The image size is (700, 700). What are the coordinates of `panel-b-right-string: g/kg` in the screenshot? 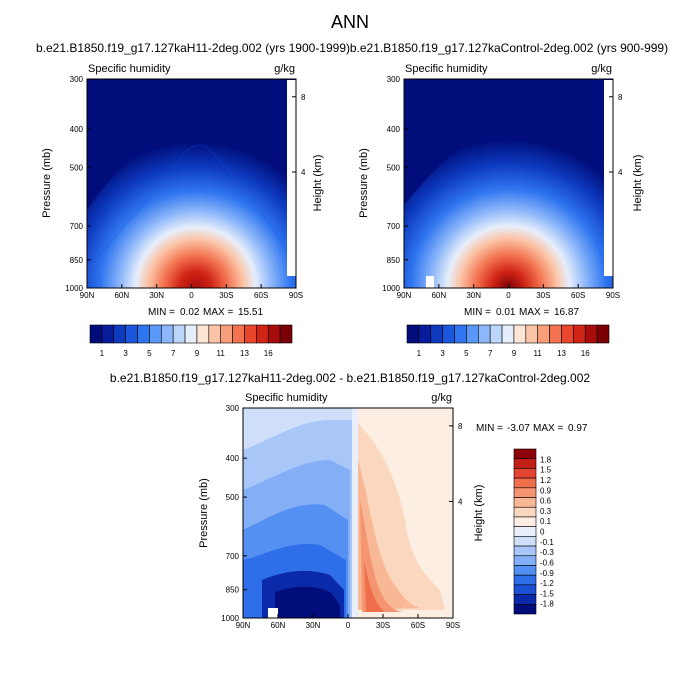 It's located at (601, 69).